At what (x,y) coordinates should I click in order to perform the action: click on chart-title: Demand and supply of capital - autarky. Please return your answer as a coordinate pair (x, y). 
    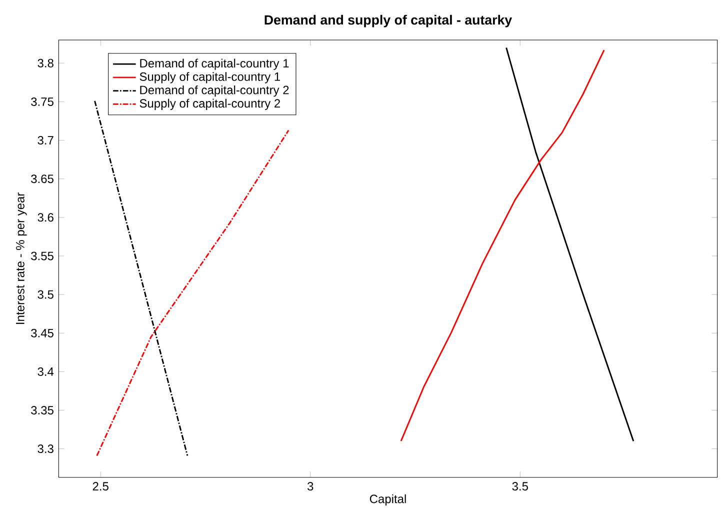
    Looking at the image, I should click on (388, 21).